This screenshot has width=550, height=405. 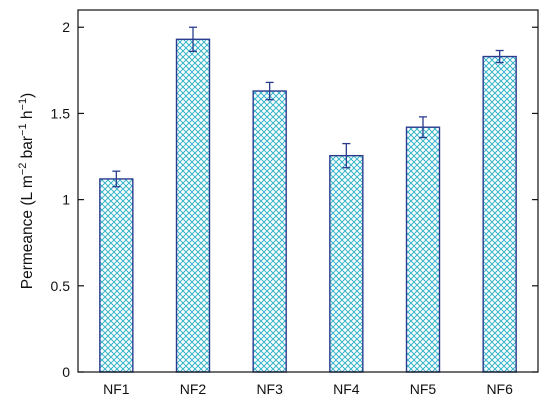 I want to click on bar-nf4, so click(x=346, y=263).